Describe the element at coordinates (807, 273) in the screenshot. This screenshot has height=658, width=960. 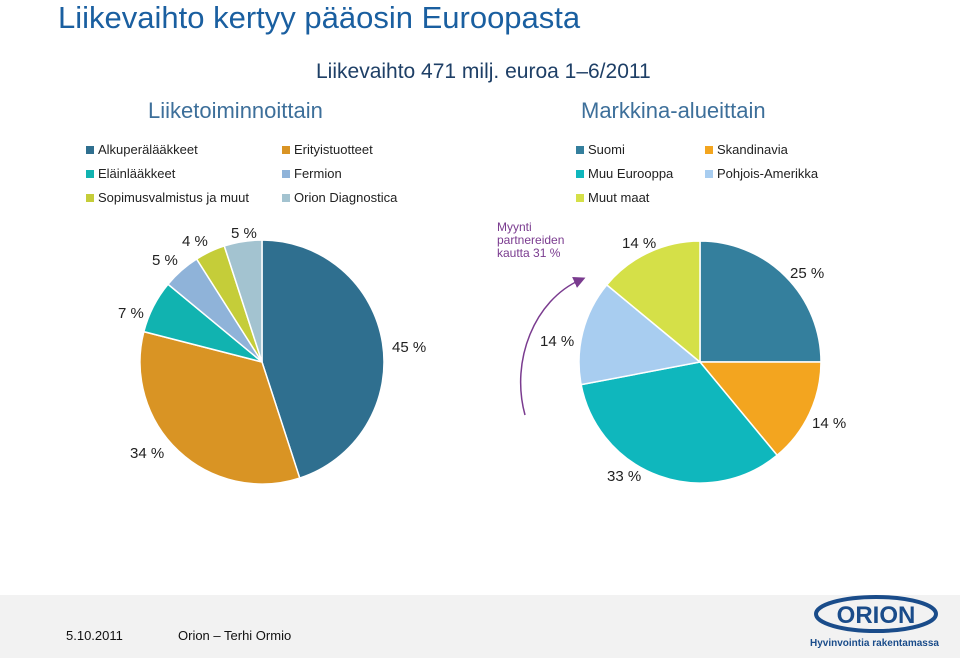
I see `data-label: 25 %` at that location.